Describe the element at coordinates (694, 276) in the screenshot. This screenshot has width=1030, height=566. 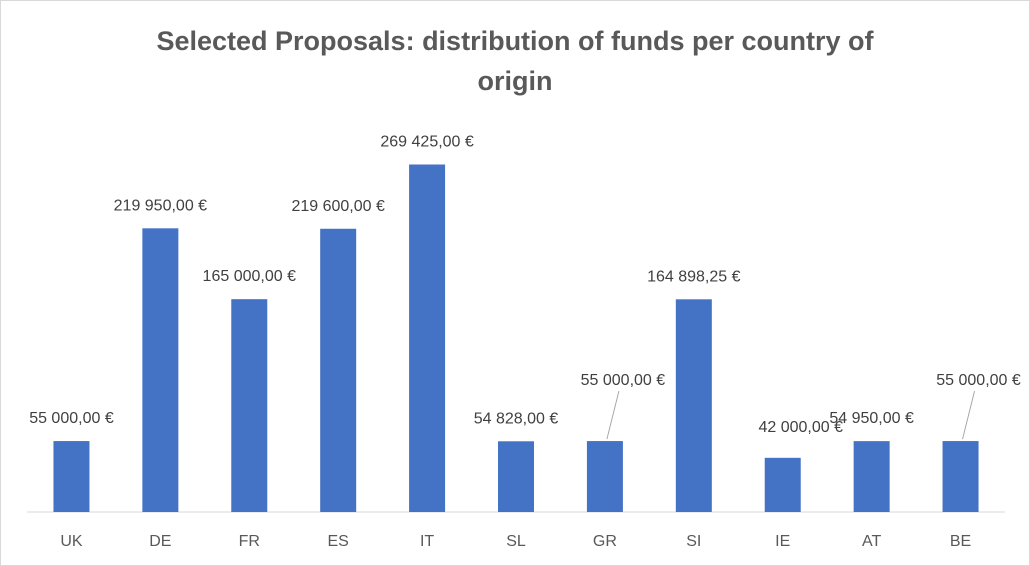
I see `data-label-si: 164 898,25 €` at that location.